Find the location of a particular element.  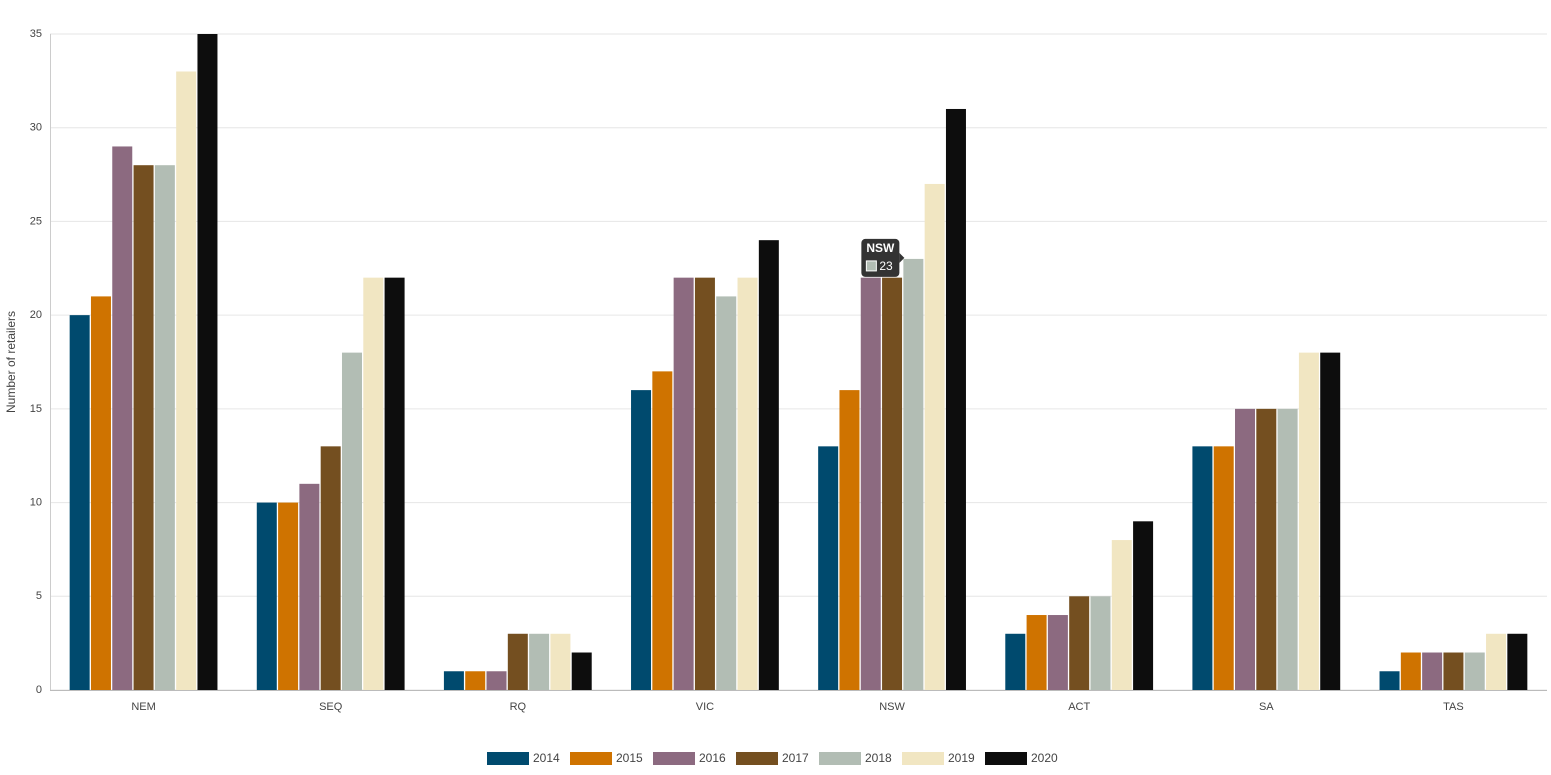

y-axis-label: Number of retailers is located at coordinates (11, 362).